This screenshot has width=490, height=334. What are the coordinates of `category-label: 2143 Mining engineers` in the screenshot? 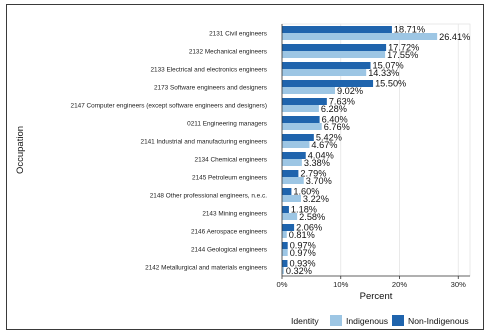 It's located at (234, 213).